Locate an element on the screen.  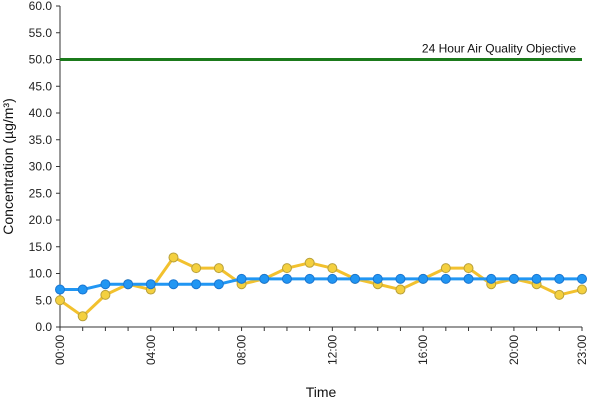
y-tick-label: 20.0 is located at coordinates (41, 220).